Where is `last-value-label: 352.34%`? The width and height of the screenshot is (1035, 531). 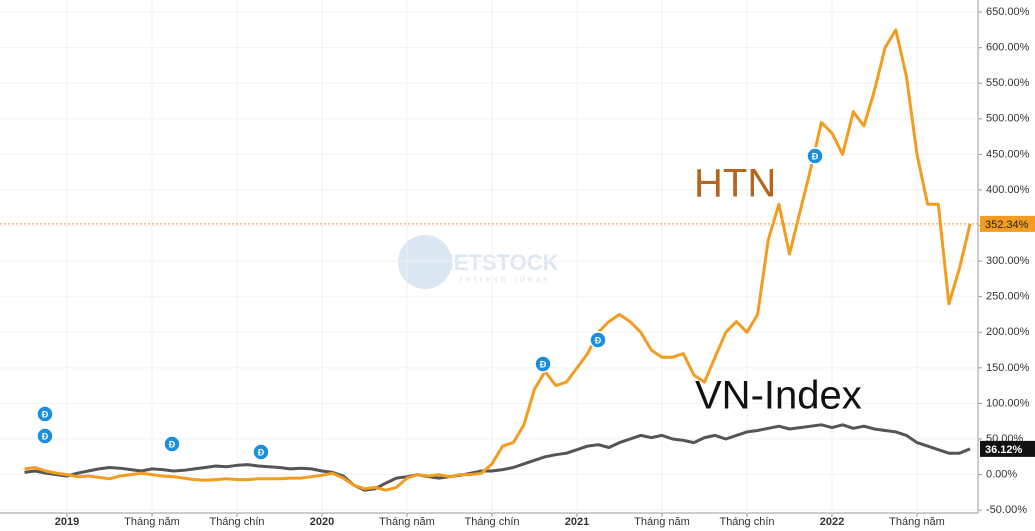 last-value-label: 352.34% is located at coordinates (1007, 225).